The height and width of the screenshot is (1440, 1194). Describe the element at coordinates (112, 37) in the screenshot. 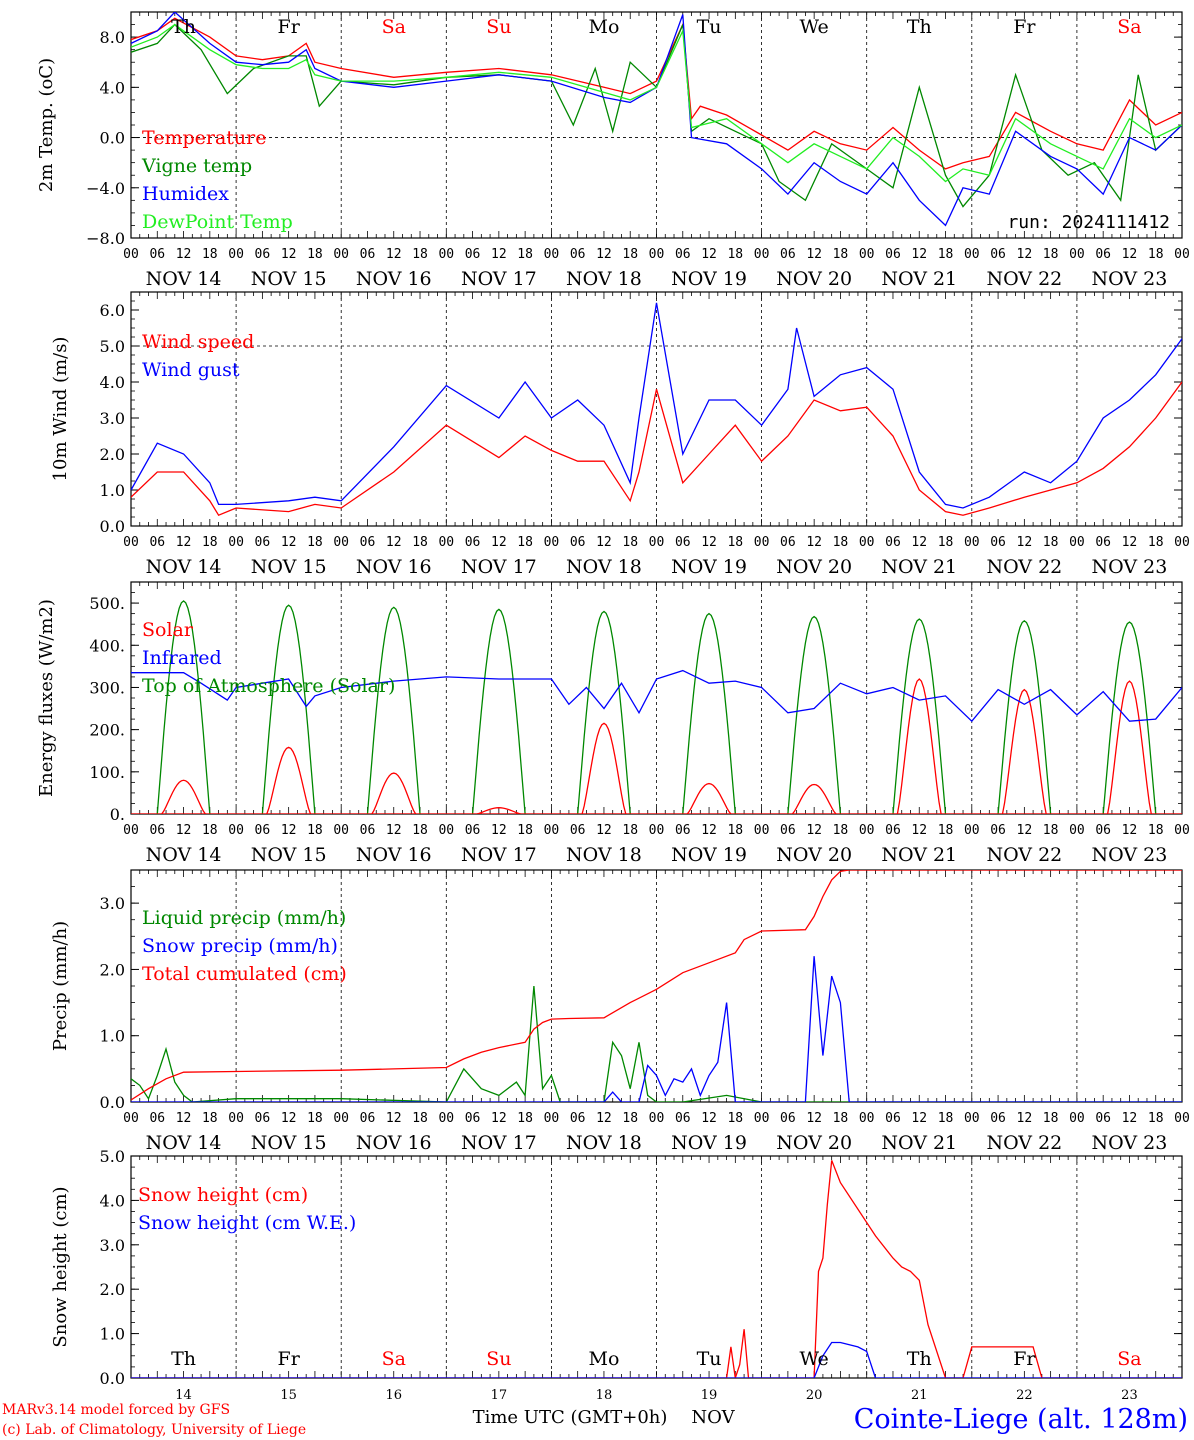

I see `y-tick-label: 8.0` at that location.